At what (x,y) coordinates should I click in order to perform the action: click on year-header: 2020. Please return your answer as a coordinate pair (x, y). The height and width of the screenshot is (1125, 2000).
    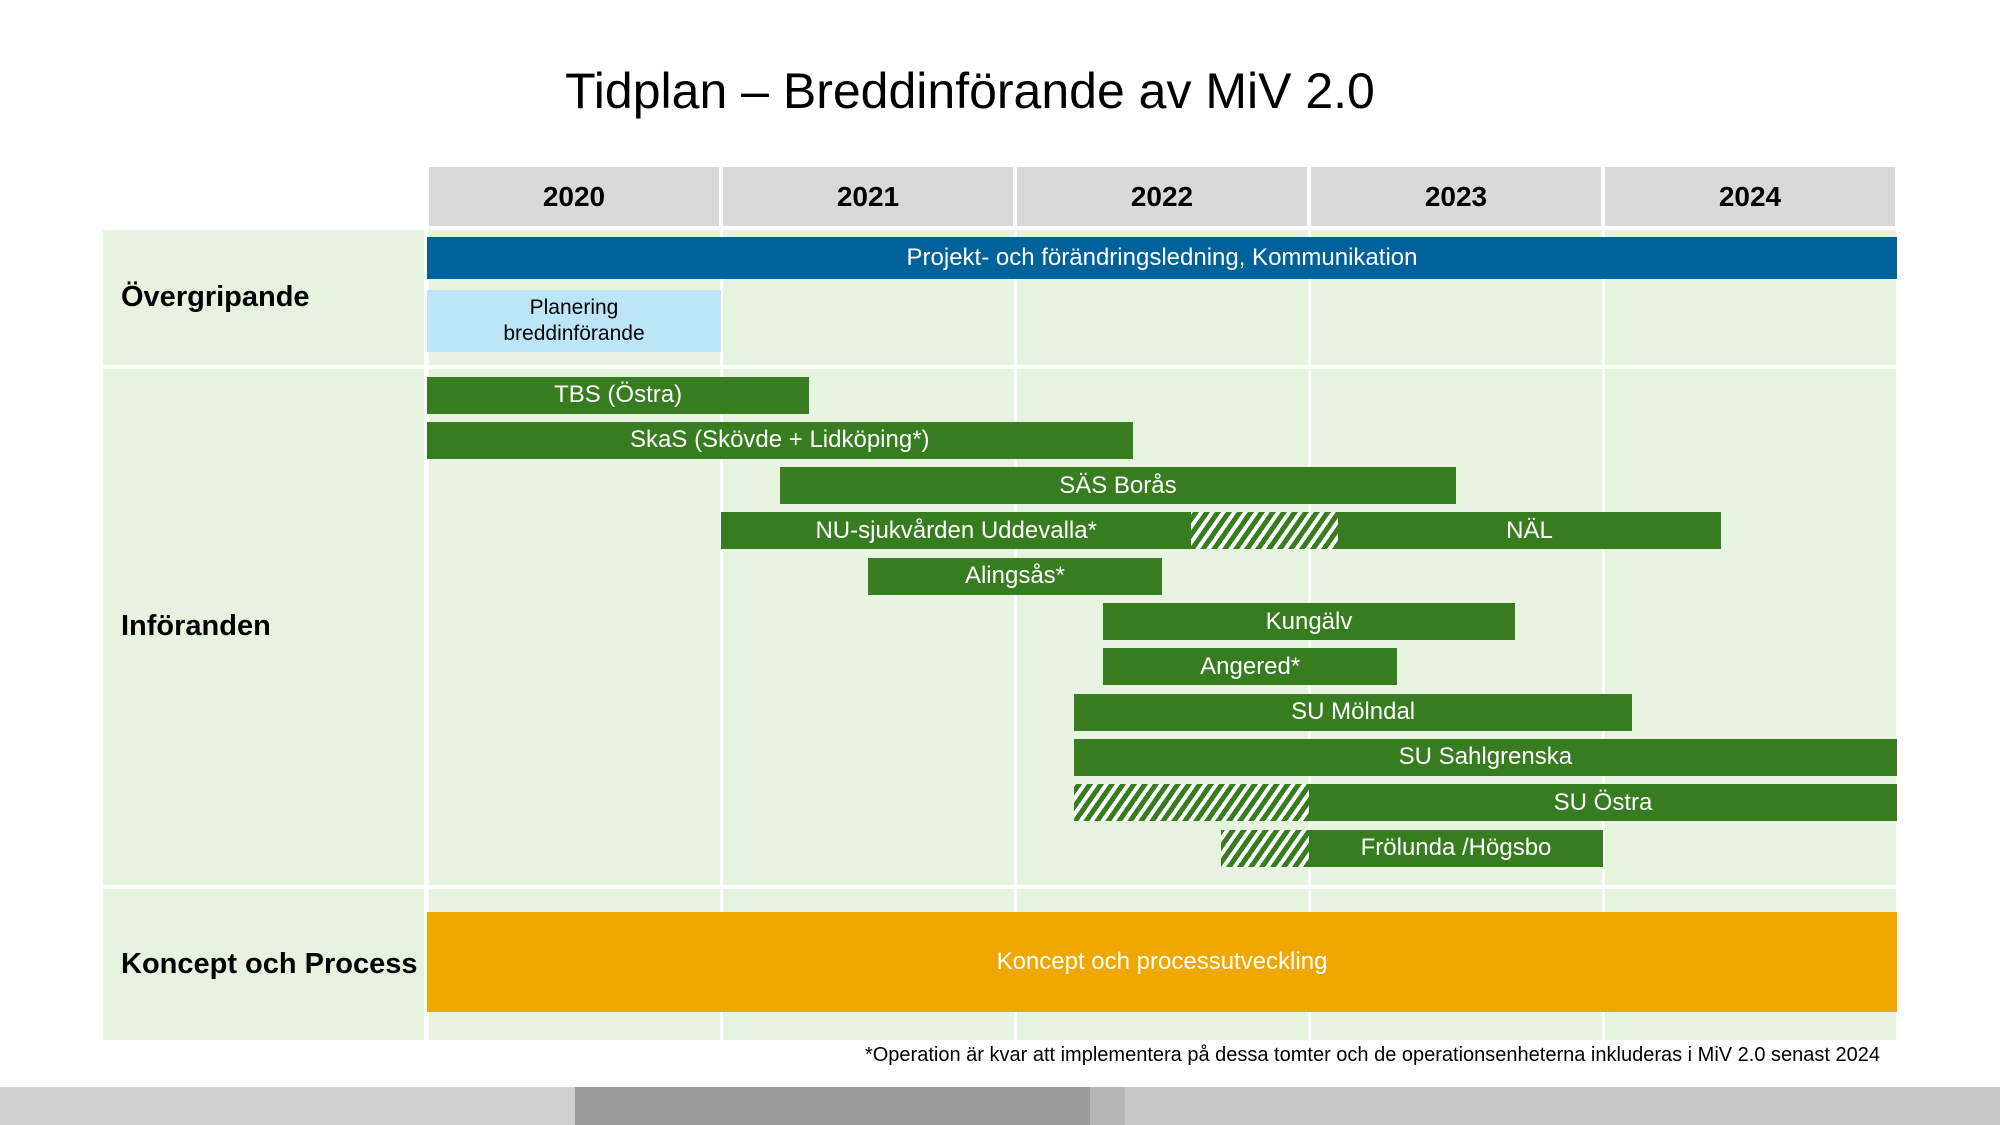
    Looking at the image, I should click on (574, 196).